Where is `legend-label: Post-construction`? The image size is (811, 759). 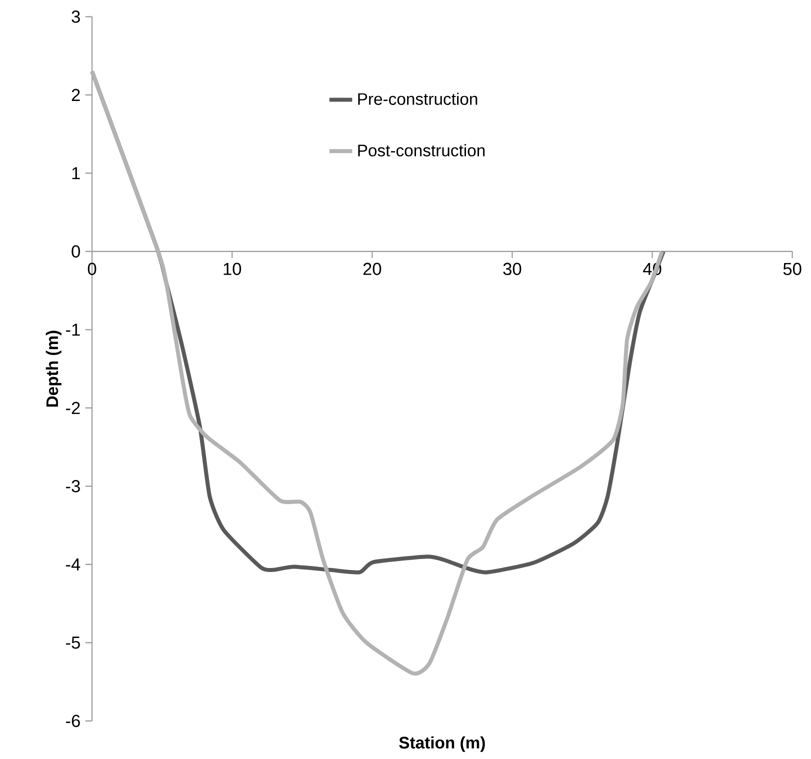 legend-label: Post-construction is located at coordinates (421, 150).